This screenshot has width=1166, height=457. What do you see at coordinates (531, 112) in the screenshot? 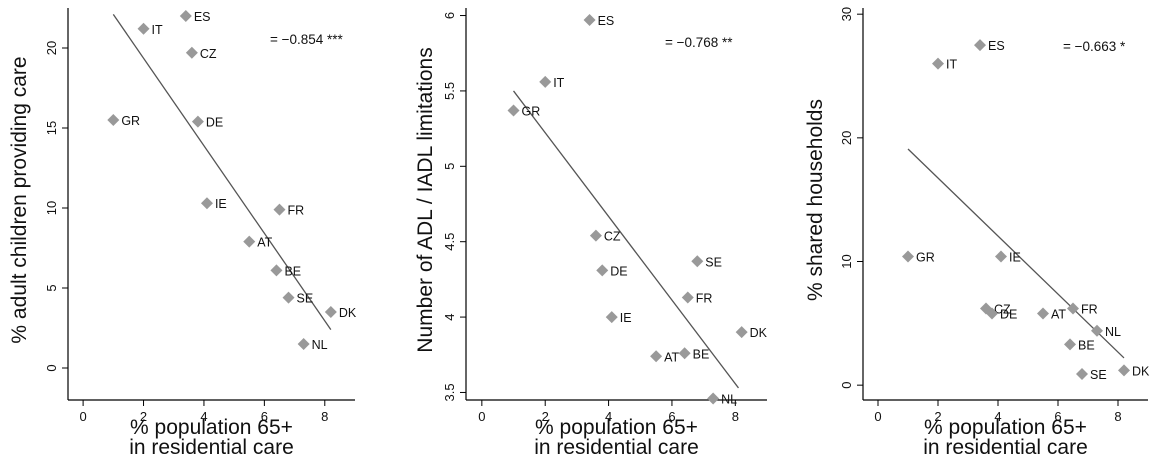
I see `point-label-gr: GR` at bounding box center [531, 112].